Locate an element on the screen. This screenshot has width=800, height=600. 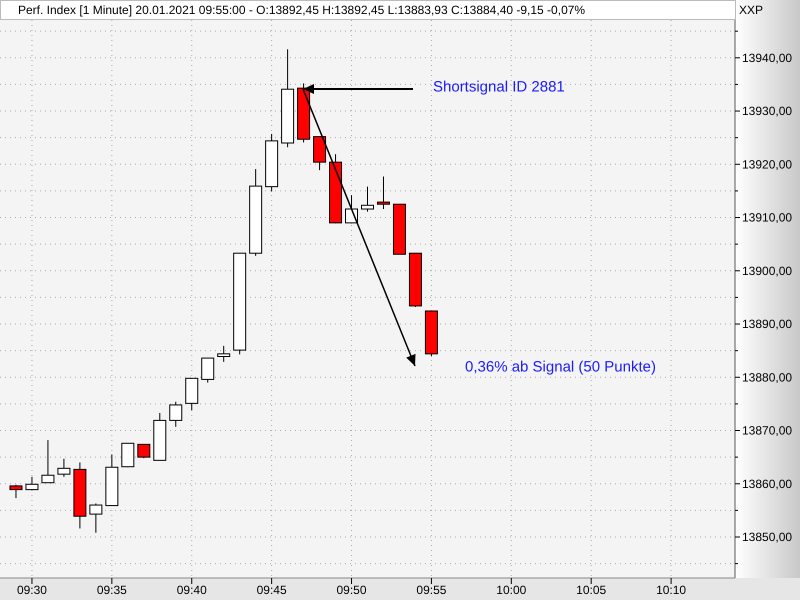
annotation: 0,36% ab Signal (50 Punkte) is located at coordinates (560, 367).